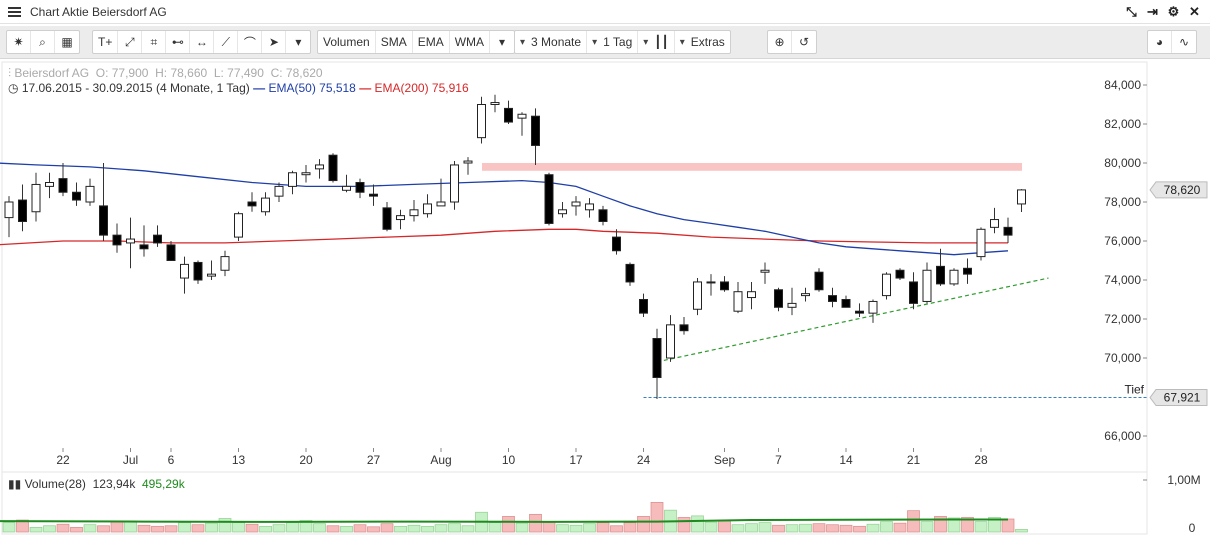 This screenshot has height=539, width=1210. Describe the element at coordinates (431, 42) in the screenshot. I see `ema-button: EMA` at that location.